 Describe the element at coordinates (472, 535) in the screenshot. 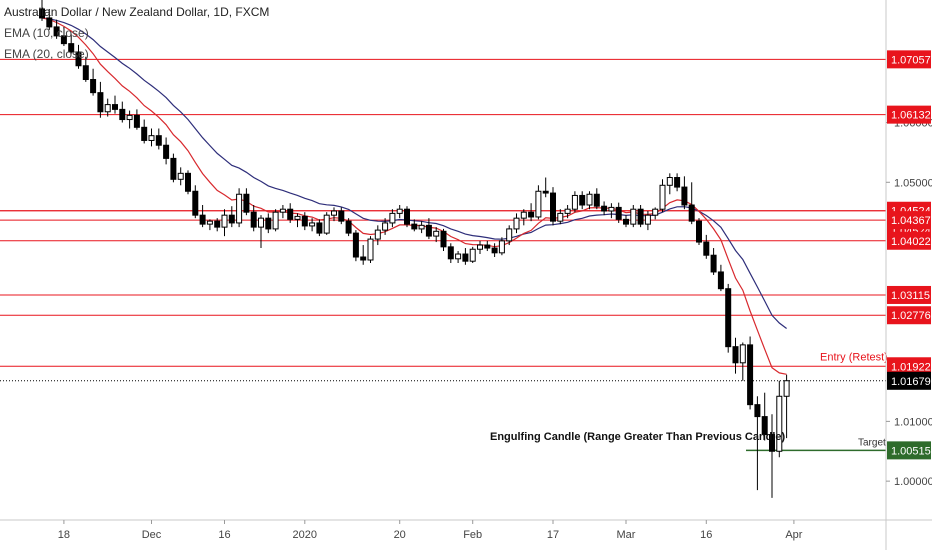

I see `x-tick-label: Feb` at that location.